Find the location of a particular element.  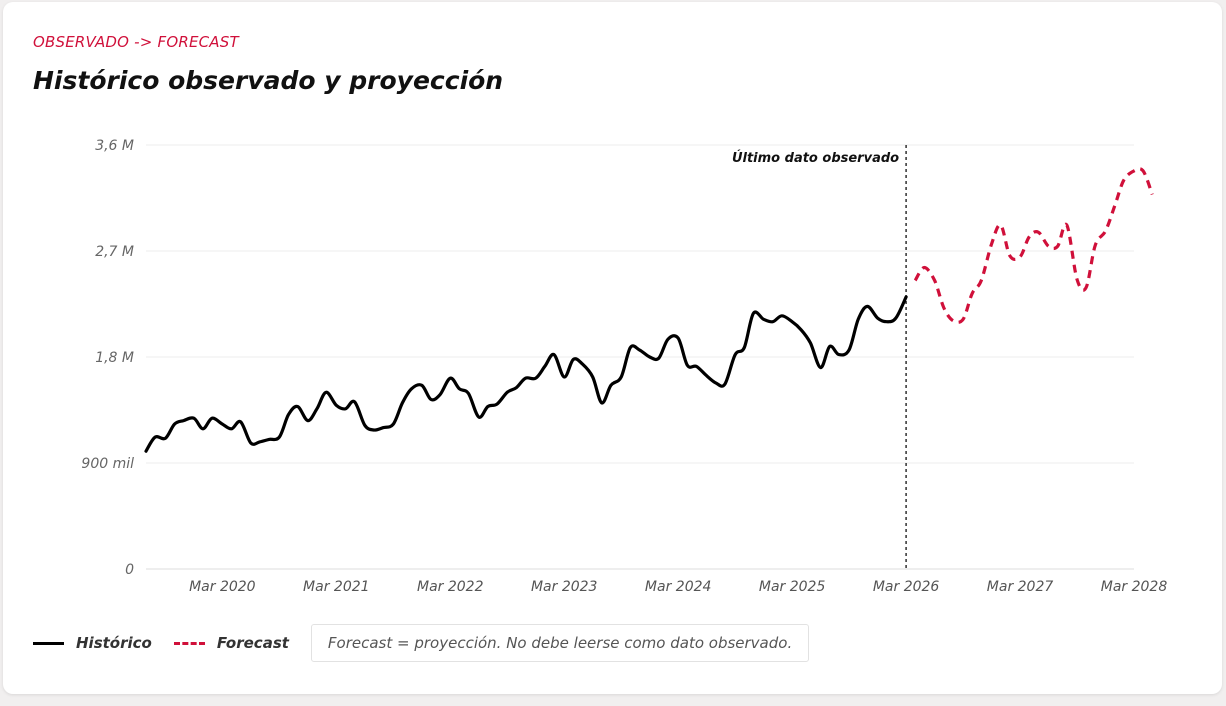

x-tick-label: Mar 2021 is located at coordinates (336, 587).